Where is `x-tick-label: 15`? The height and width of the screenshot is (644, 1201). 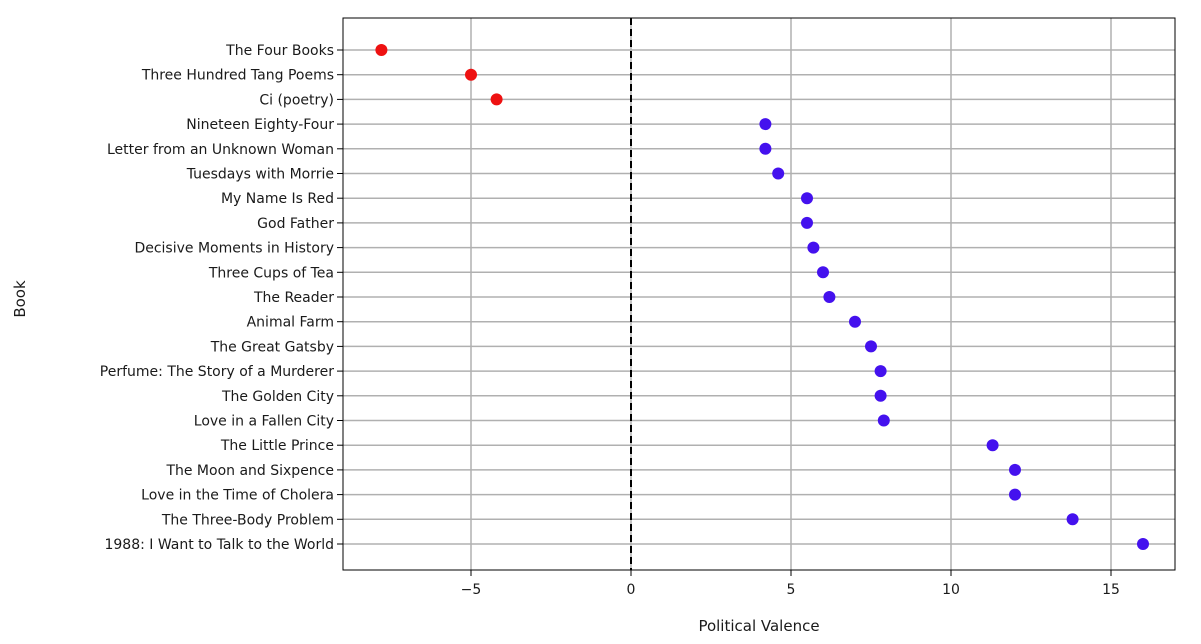
x-tick-label: 15 is located at coordinates (1111, 590).